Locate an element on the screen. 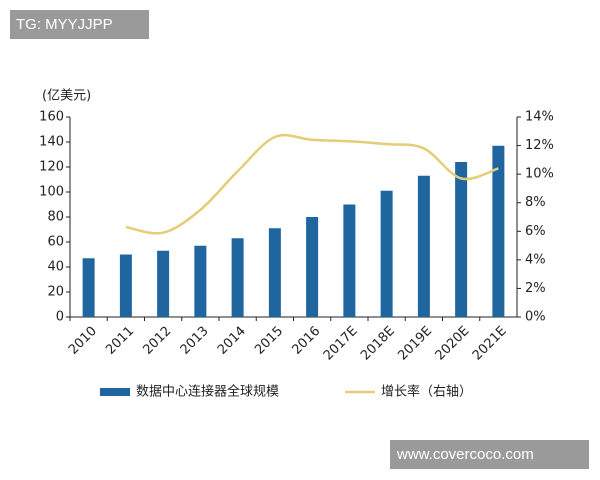 The image size is (600, 480). y2-tick-label: 10% is located at coordinates (539, 174).